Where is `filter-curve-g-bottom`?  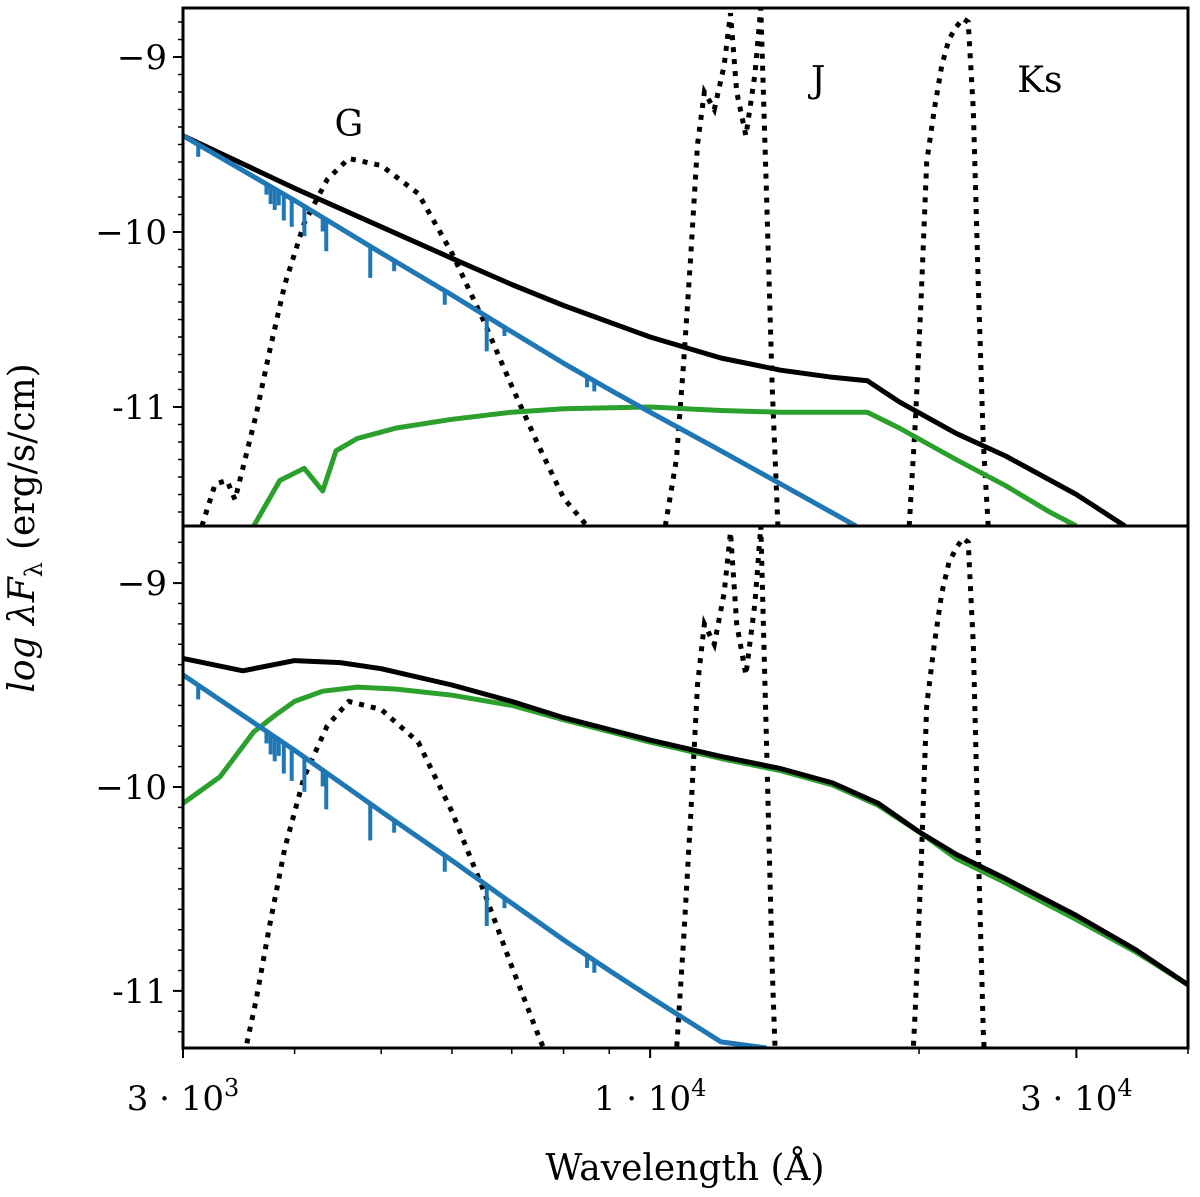 filter-curve-g-bottom is located at coordinates (395, 873).